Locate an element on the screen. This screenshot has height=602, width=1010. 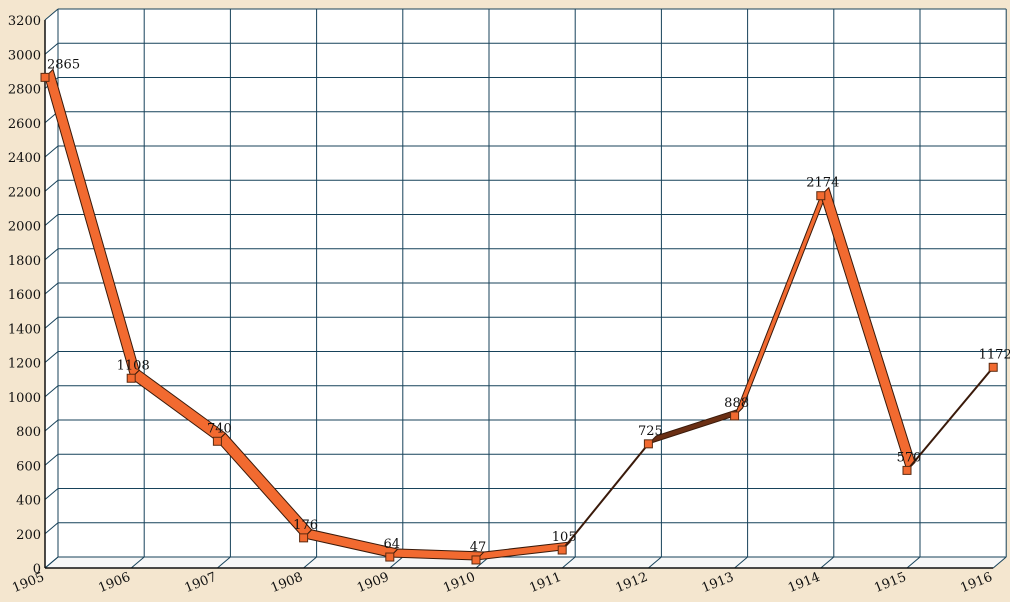
y-tick-label: 2800 is located at coordinates (24, 90).